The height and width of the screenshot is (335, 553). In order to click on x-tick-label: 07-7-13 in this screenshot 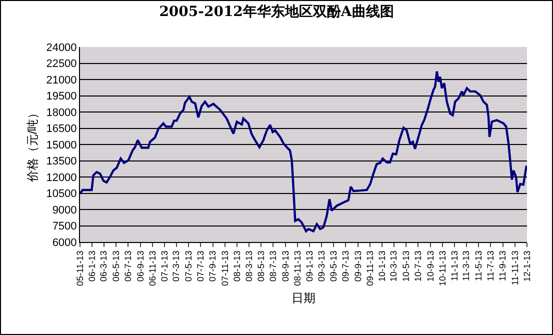, I will do `click(200, 266)`.